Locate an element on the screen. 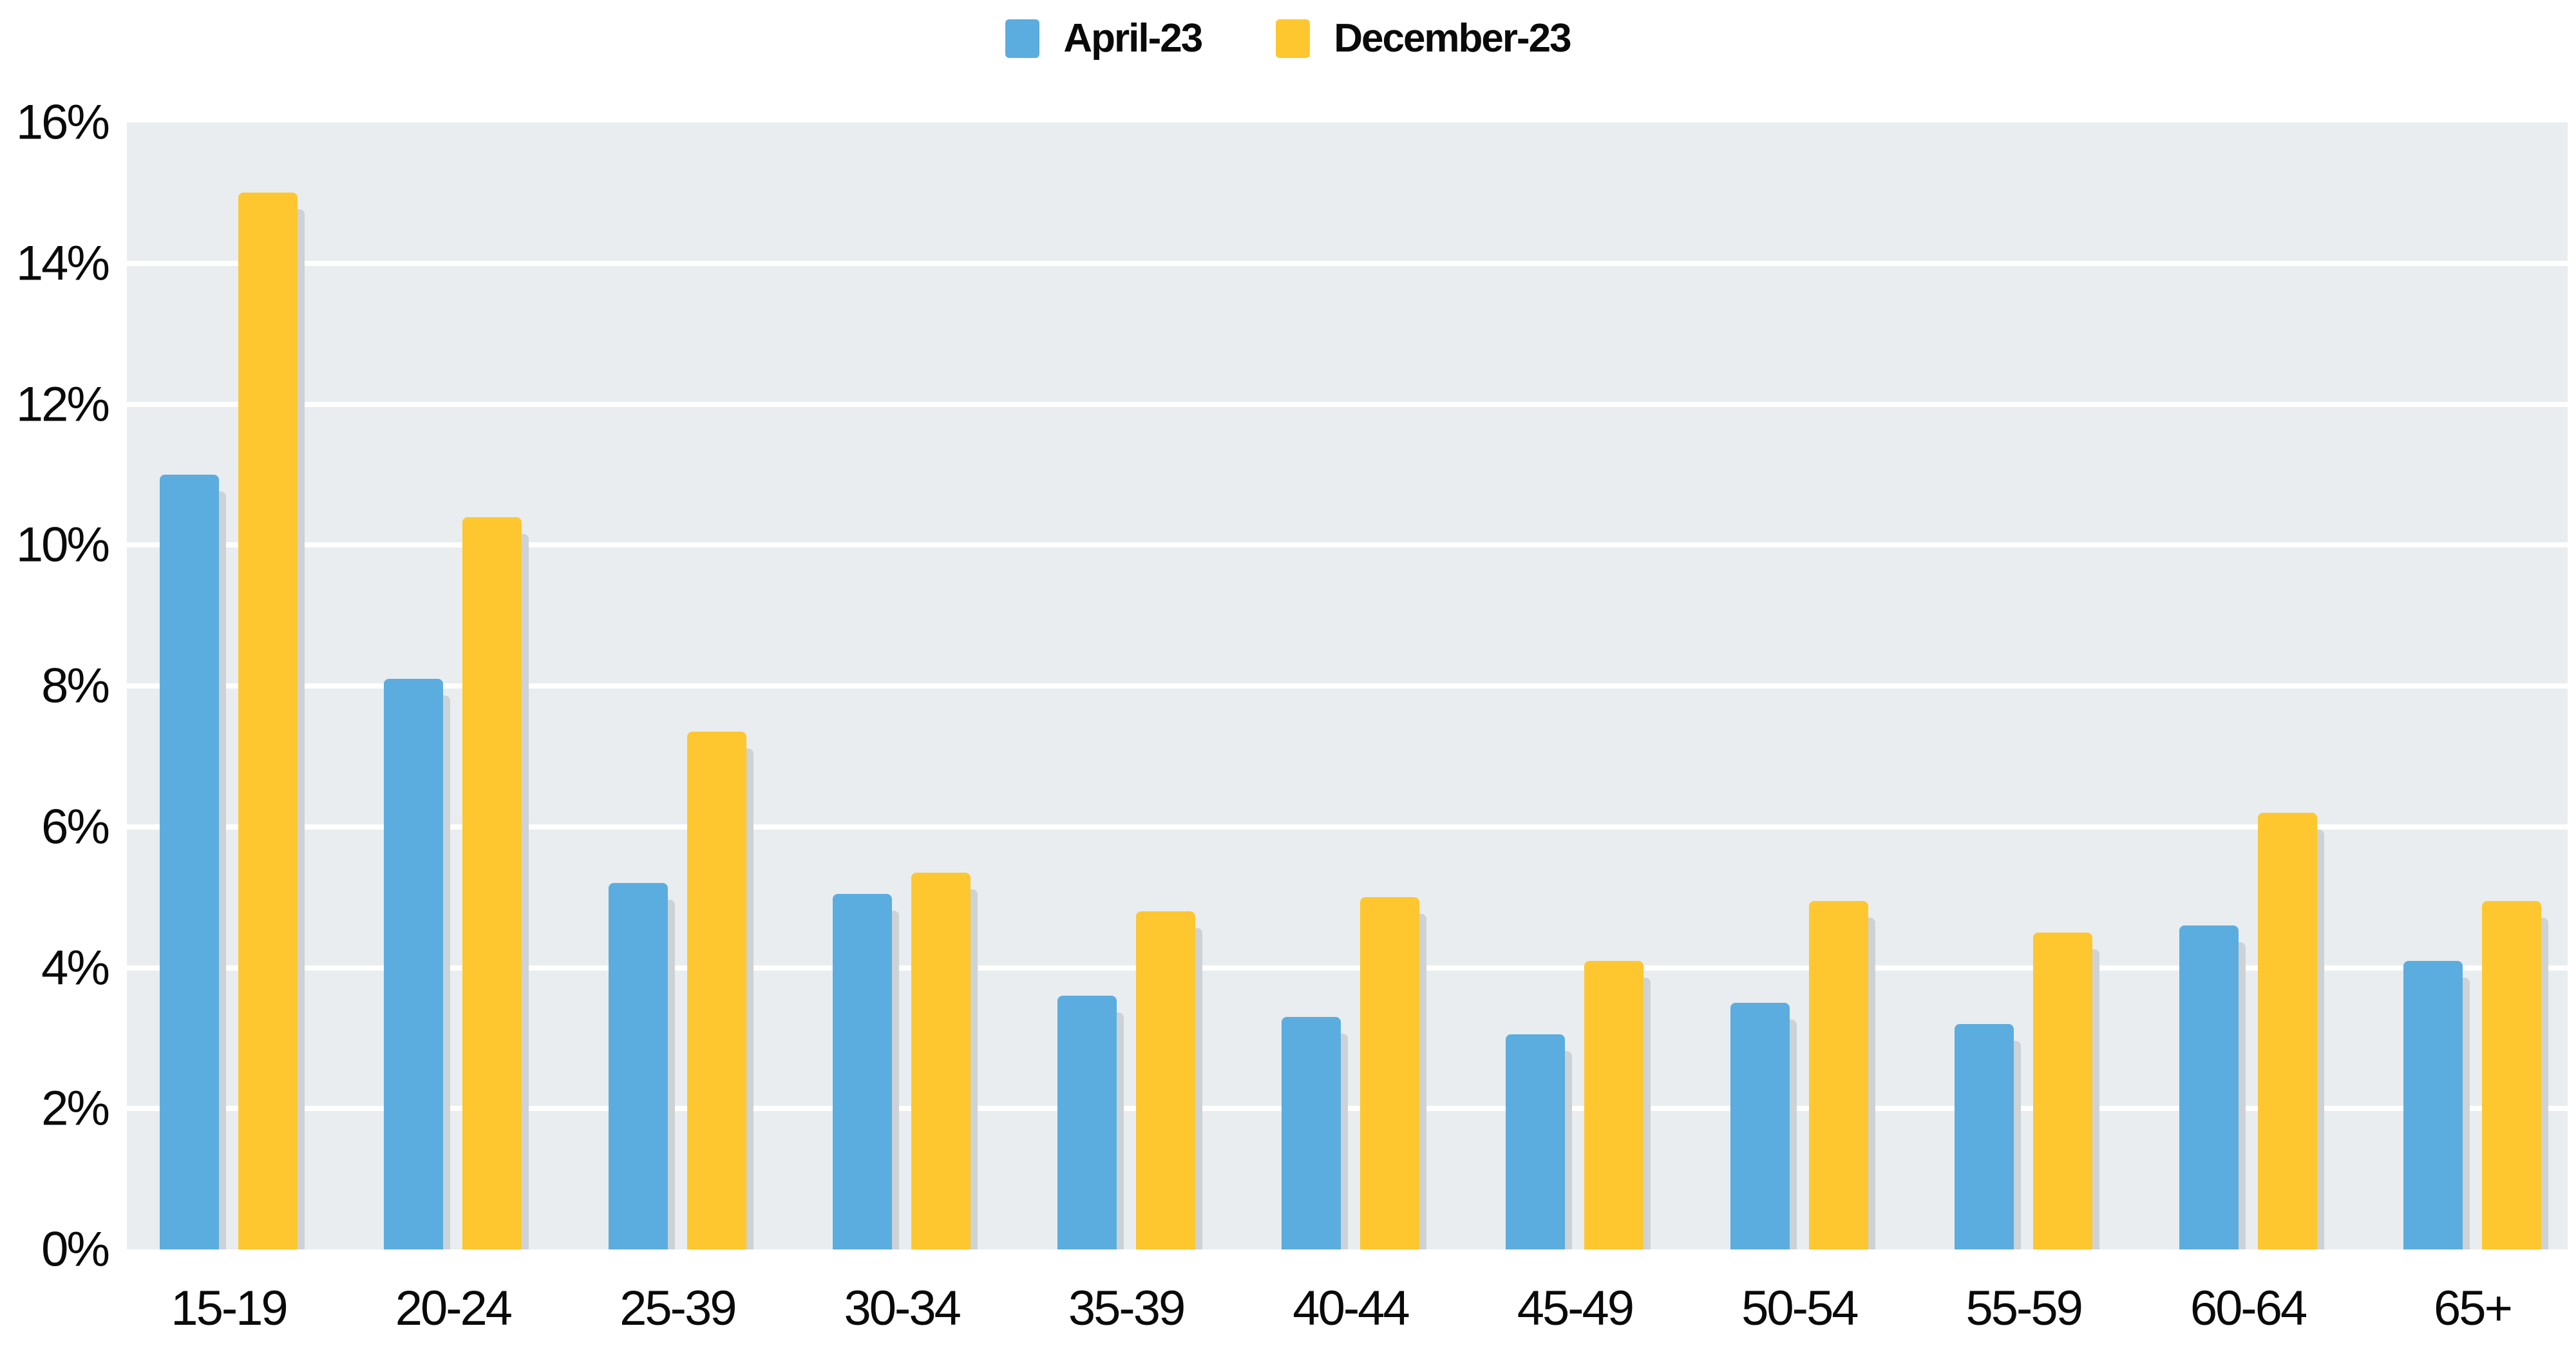  bar-april-23-65+ is located at coordinates (2433, 1104).